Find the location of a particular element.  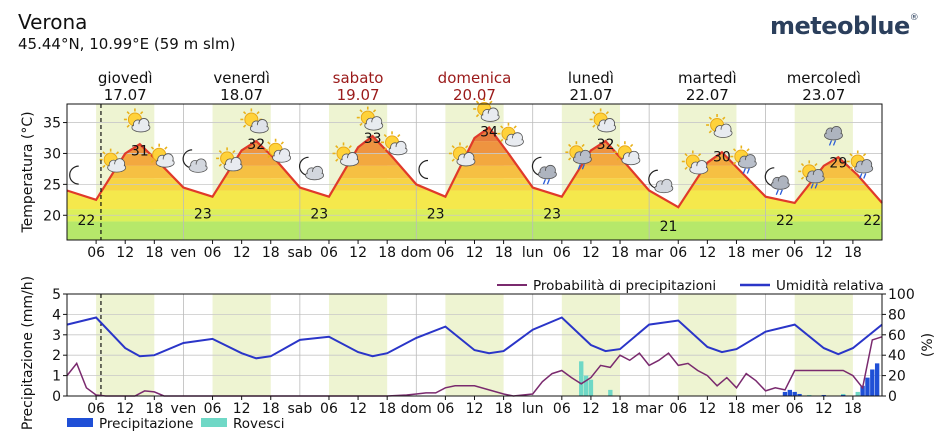

moon-shape is located at coordinates (74, 175).